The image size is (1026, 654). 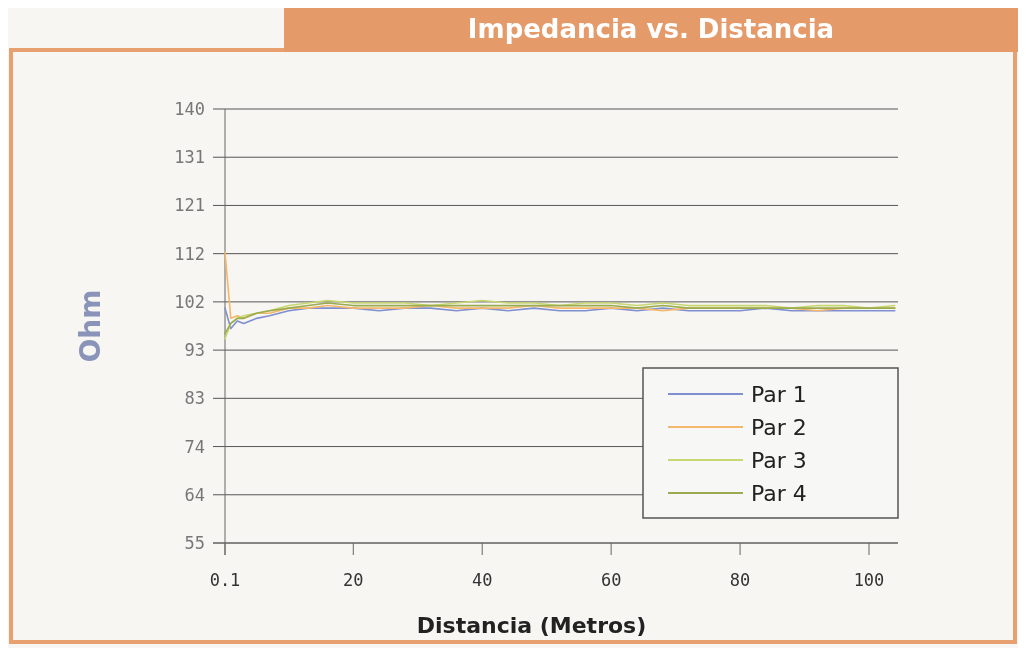 What do you see at coordinates (194, 446) in the screenshot?
I see `y-tick-label: 74` at bounding box center [194, 446].